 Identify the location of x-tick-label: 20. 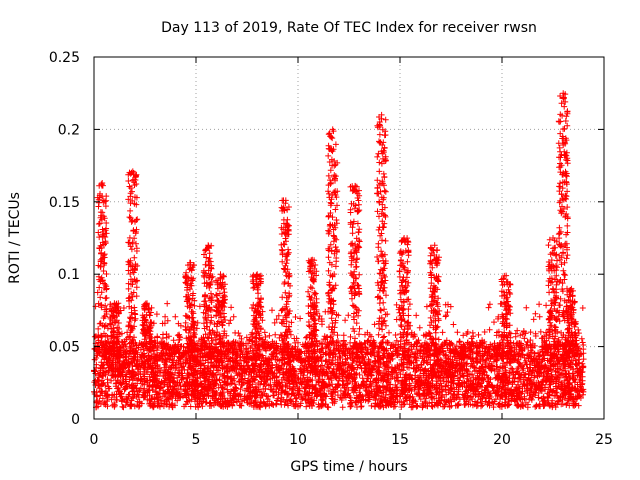
(502, 440).